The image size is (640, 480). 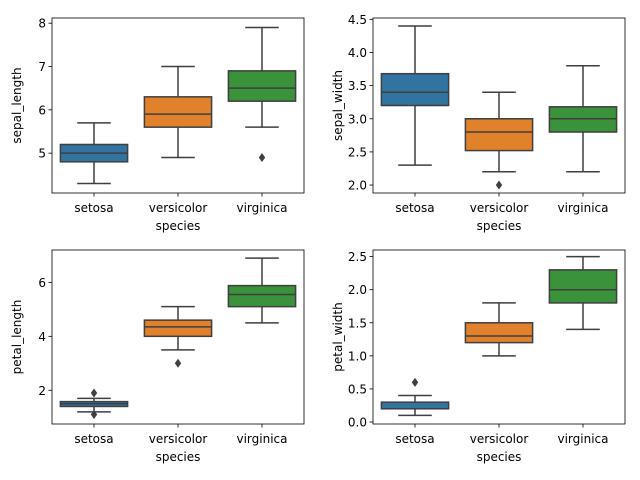 I want to click on y-axis-label: sepal_length, so click(x=17, y=105).